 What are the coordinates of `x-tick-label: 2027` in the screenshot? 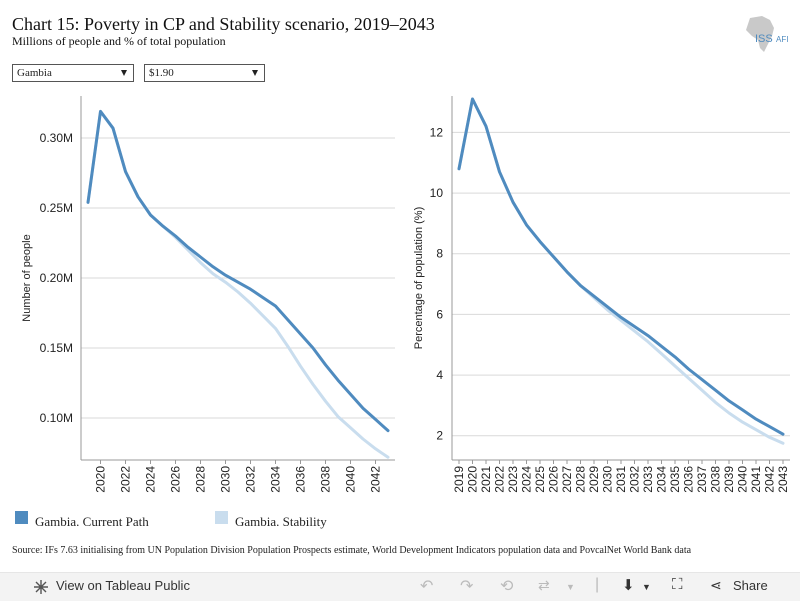 It's located at (567, 479).